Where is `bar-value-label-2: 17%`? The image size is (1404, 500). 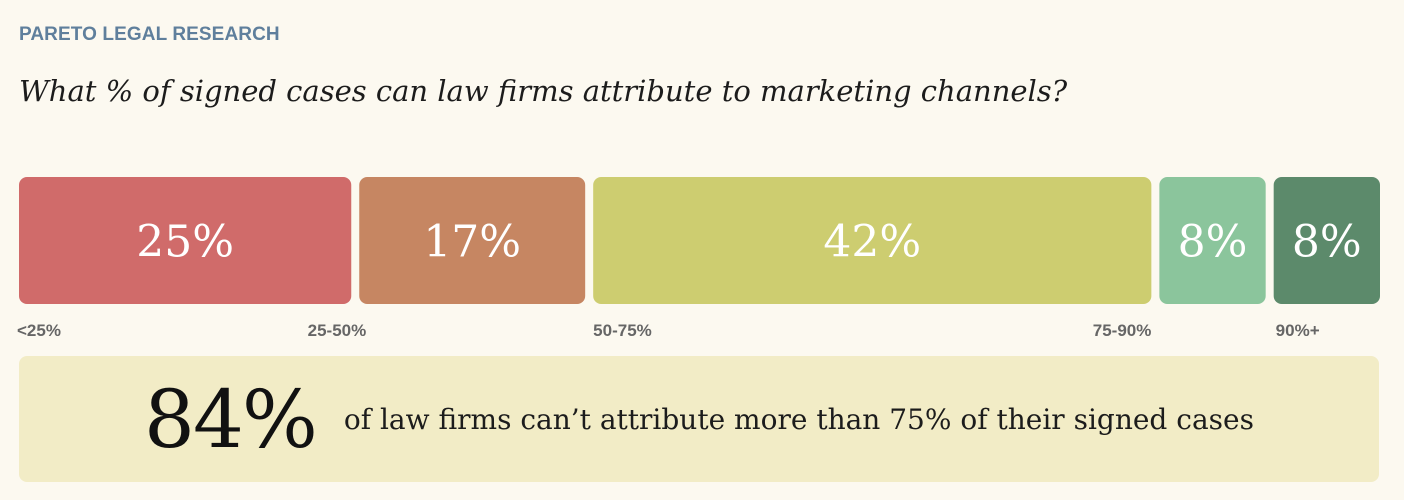 bar-value-label-2: 17% is located at coordinates (472, 242).